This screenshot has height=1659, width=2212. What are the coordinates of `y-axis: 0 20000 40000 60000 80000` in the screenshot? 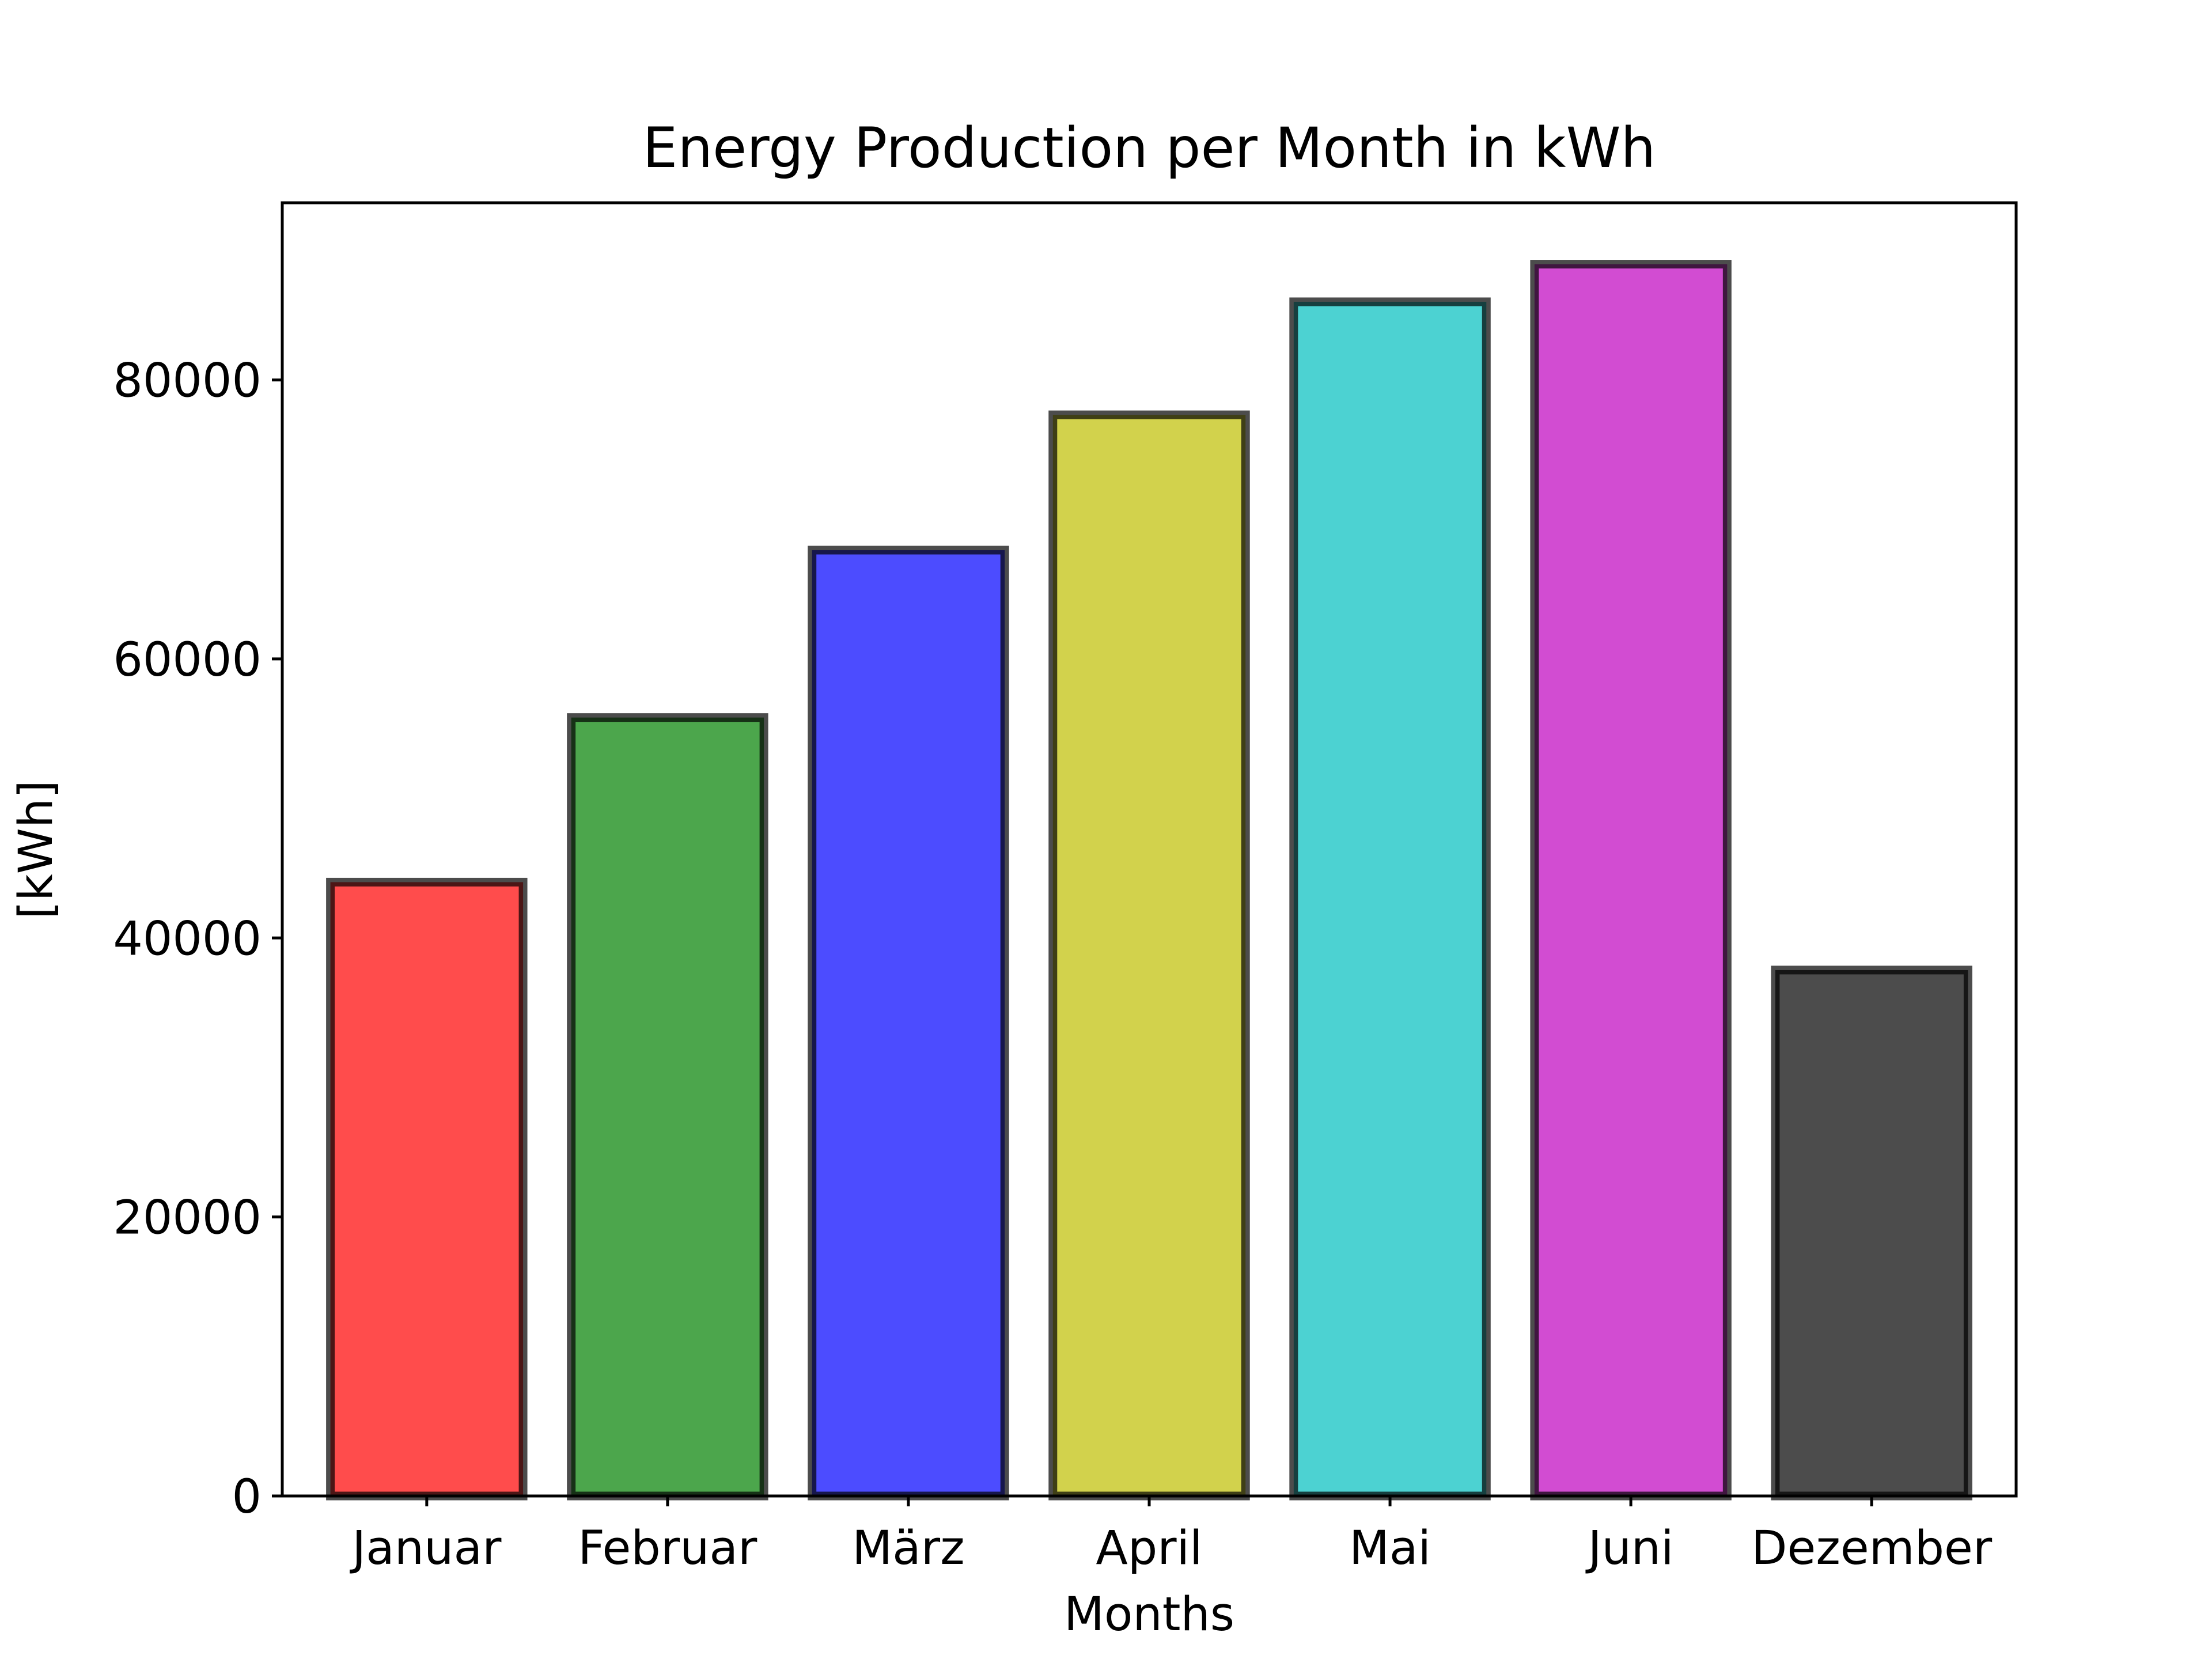 It's located at (197, 939).